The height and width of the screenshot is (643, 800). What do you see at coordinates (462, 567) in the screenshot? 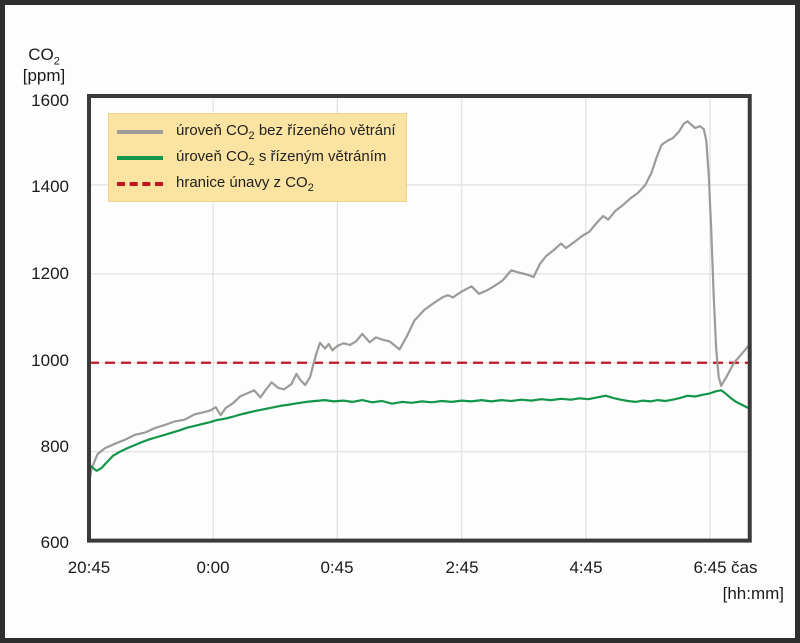
I see `x-tick-0245: 2:45` at bounding box center [462, 567].